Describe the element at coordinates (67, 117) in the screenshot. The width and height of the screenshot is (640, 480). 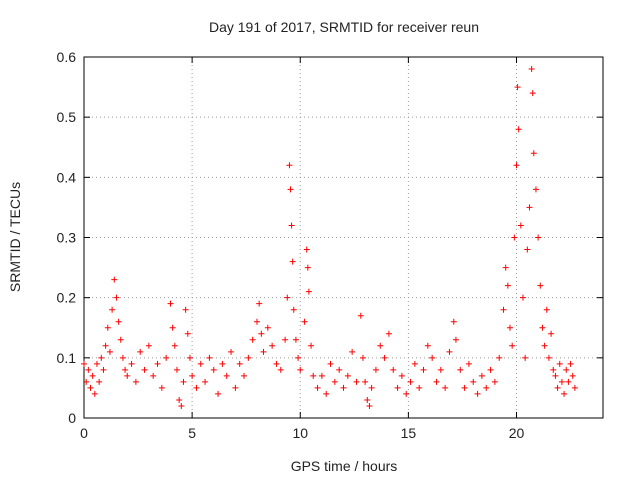
I see `y-tick-label: 0.5` at that location.